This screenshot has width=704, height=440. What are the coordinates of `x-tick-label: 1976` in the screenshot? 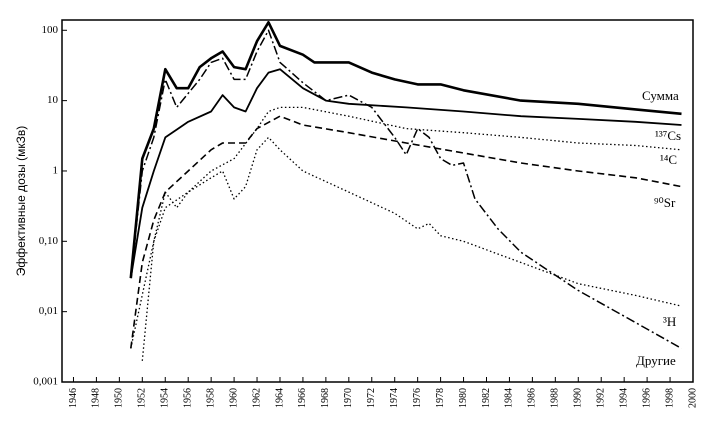 It's located at (417, 398).